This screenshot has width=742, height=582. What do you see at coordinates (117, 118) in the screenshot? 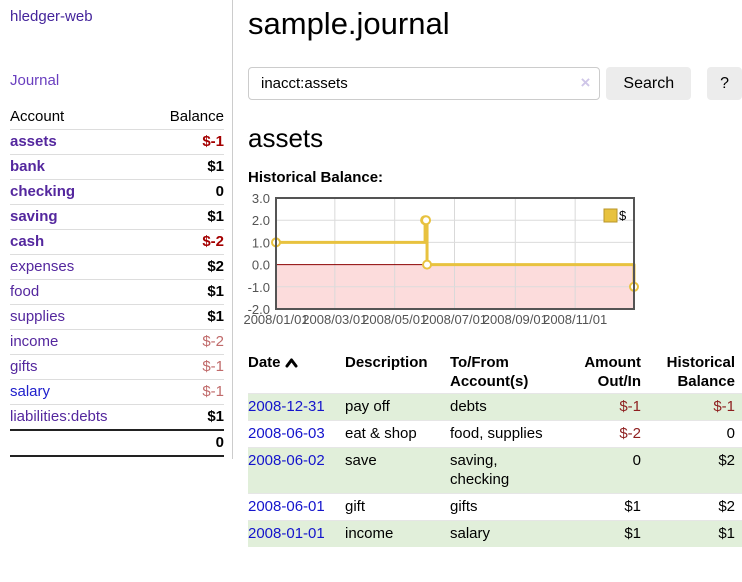
I see `accounts-table-header: Account Balance` at bounding box center [117, 118].